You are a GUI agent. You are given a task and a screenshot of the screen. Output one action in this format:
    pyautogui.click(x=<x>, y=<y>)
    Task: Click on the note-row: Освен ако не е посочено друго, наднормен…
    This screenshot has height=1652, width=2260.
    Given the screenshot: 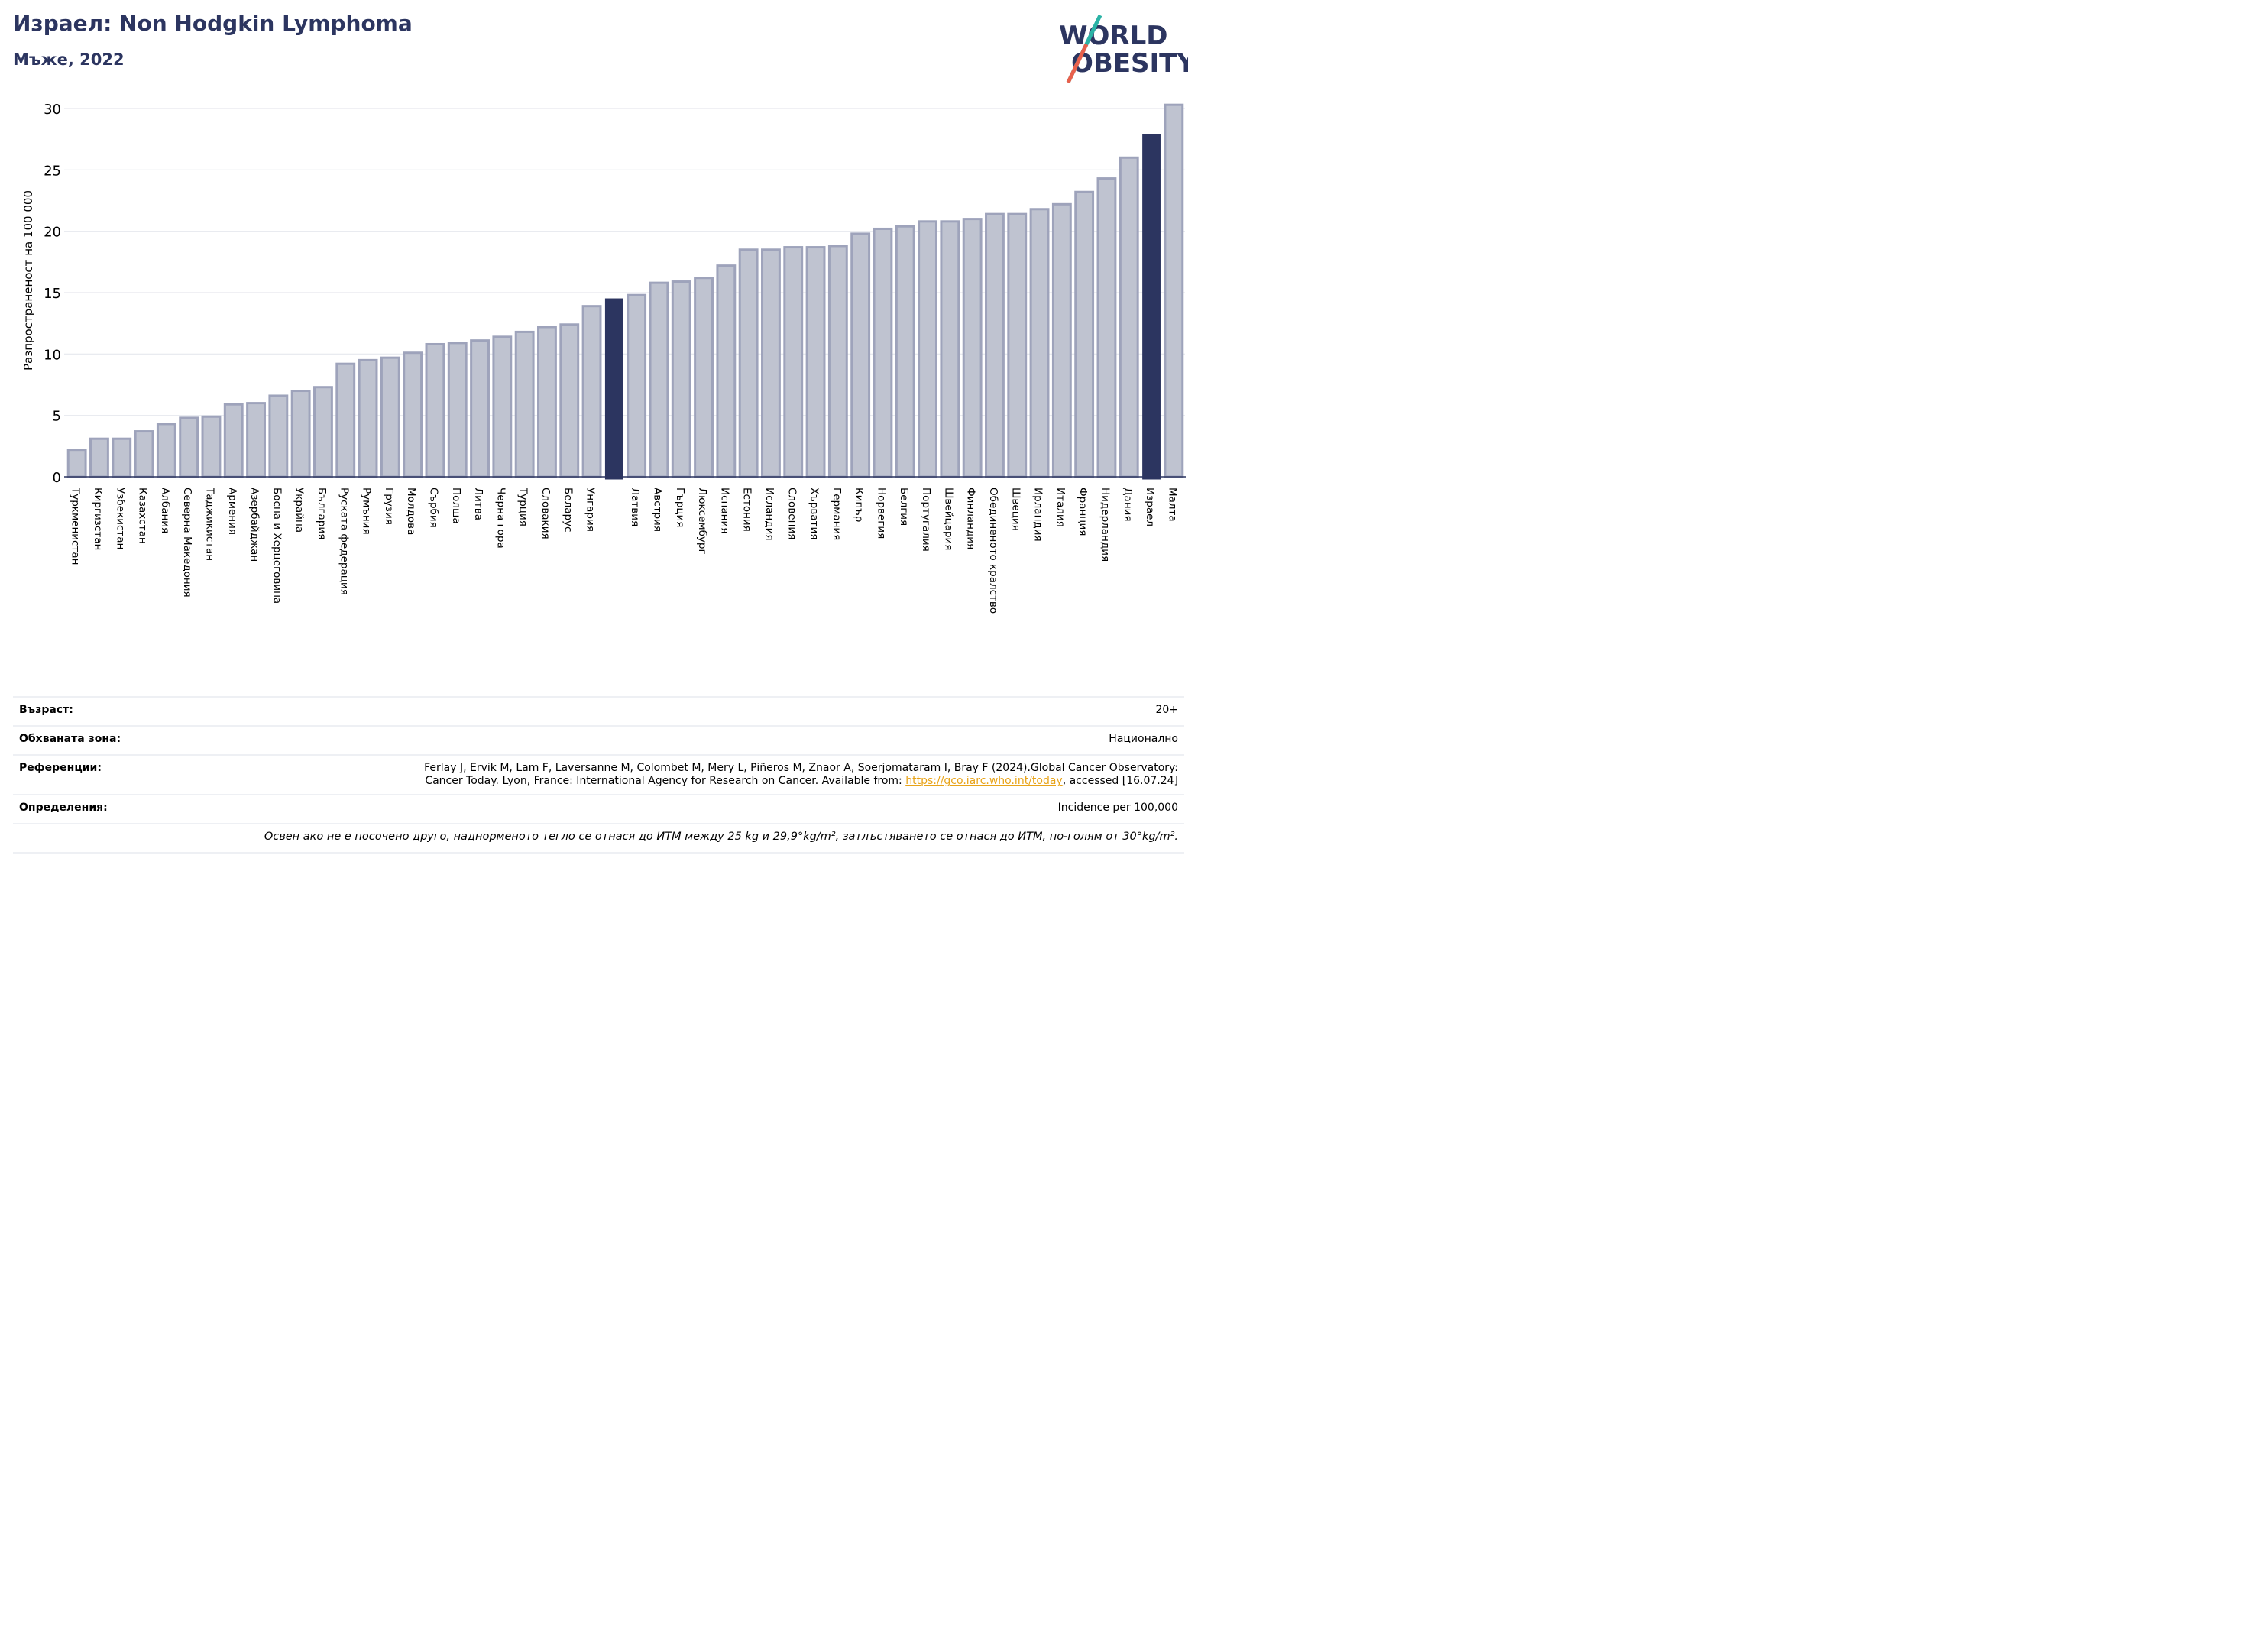 What is the action you would take?
    pyautogui.click(x=598, y=838)
    